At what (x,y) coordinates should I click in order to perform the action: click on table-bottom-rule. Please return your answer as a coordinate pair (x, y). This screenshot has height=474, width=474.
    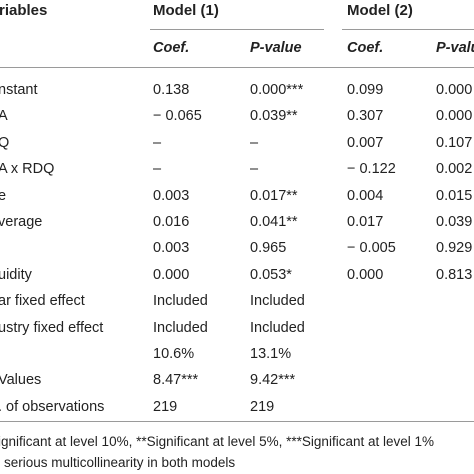
    Looking at the image, I should click on (237, 421).